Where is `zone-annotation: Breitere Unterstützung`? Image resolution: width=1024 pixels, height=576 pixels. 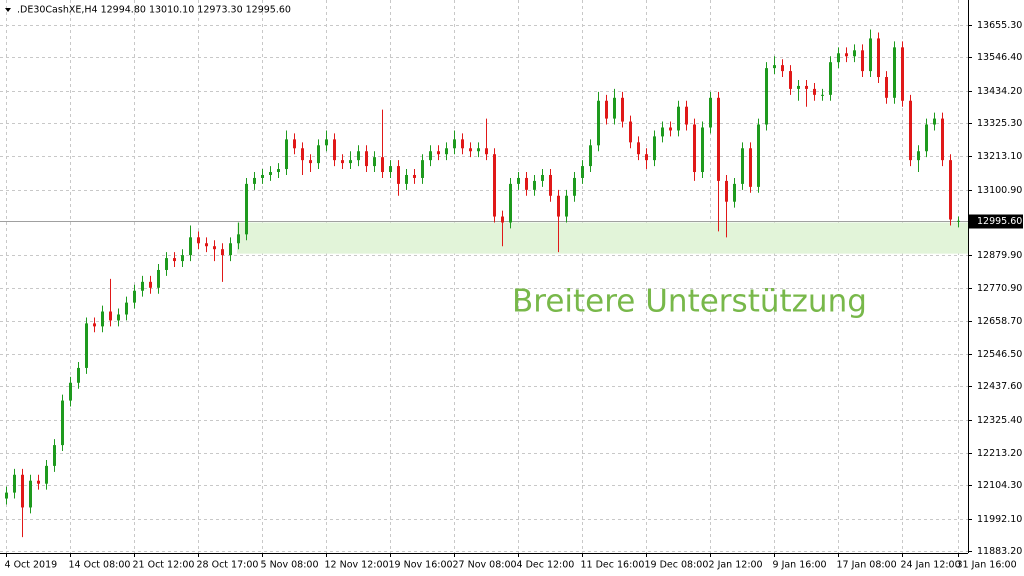 zone-annotation: Breitere Unterstützung is located at coordinates (689, 302).